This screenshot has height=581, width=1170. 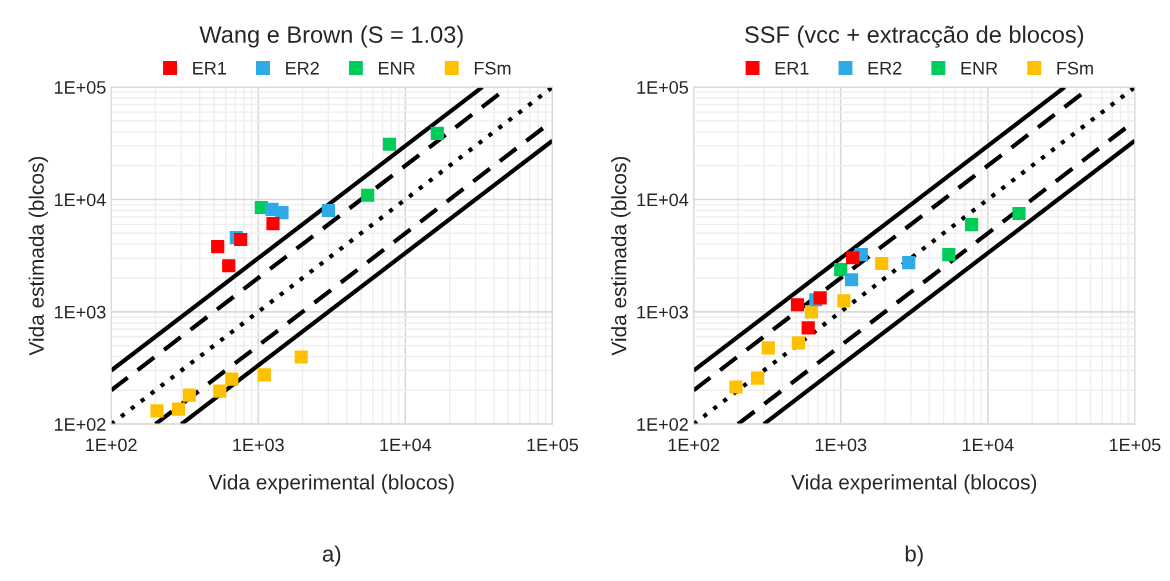 What do you see at coordinates (914, 556) in the screenshot?
I see `text: b)` at bounding box center [914, 556].